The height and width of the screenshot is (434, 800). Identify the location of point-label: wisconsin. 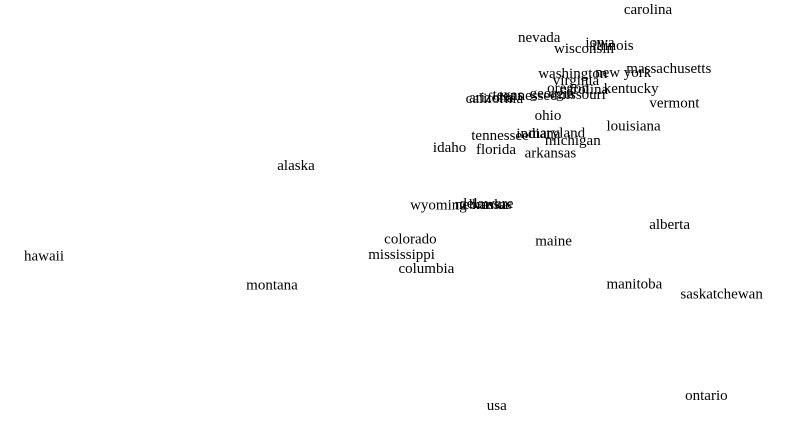
(584, 49).